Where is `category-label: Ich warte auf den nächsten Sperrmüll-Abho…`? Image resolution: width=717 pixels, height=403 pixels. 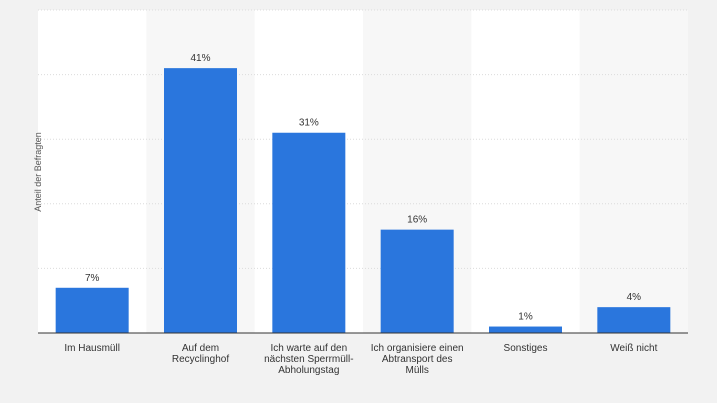 category-label: Ich warte auf den nächsten Sperrmüll-Abho… is located at coordinates (308, 359).